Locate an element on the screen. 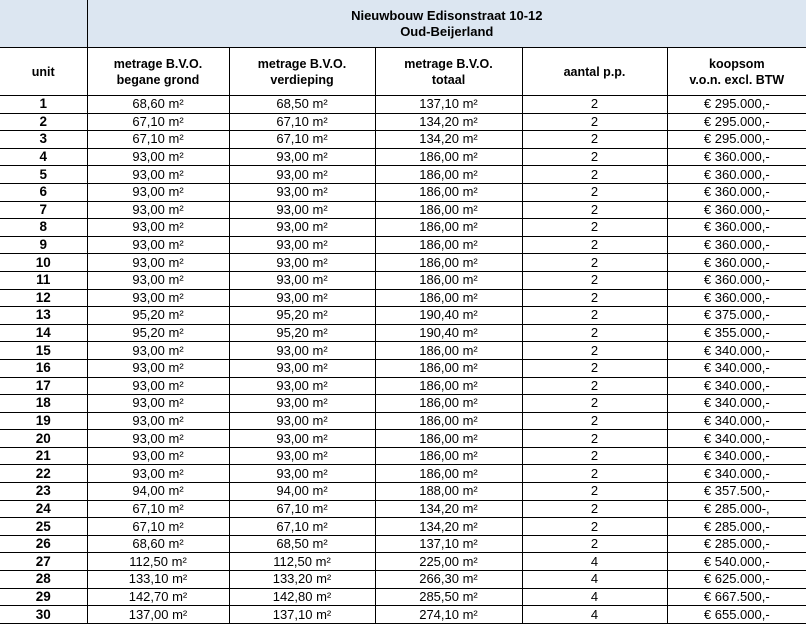 The image size is (806, 626). title-line-2: Oud-Beijerland is located at coordinates (447, 31).